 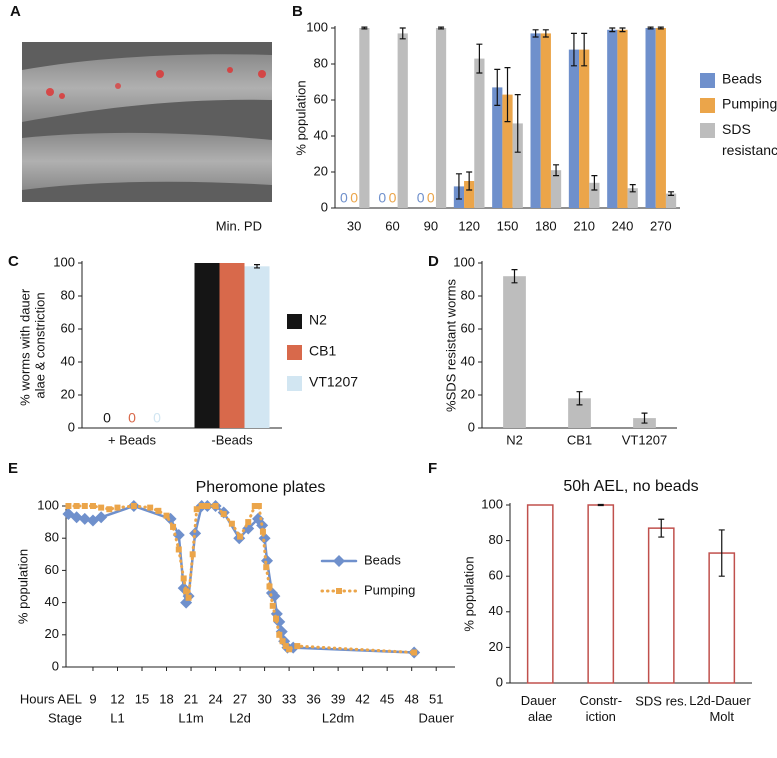 I want to click on stage: L1, so click(x=117, y=717).